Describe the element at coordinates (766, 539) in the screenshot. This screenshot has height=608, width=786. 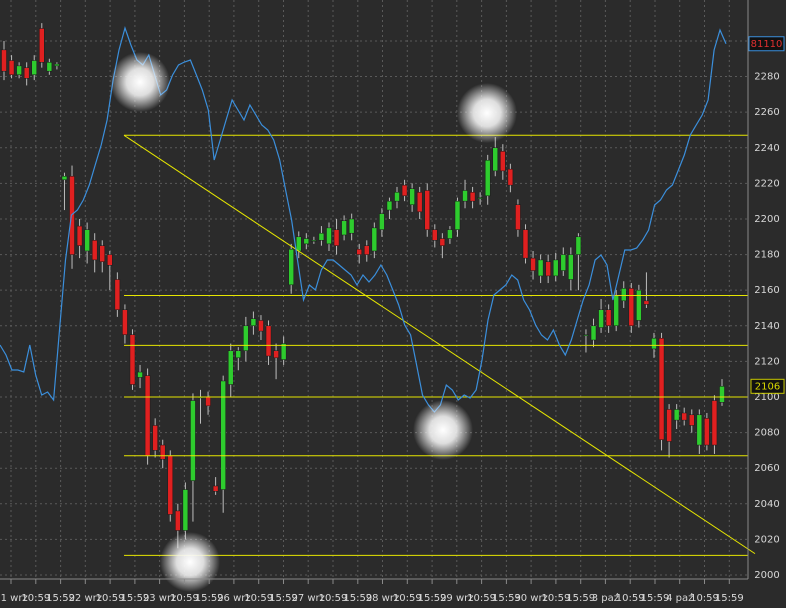
I see `y-tick-label: 2020` at that location.